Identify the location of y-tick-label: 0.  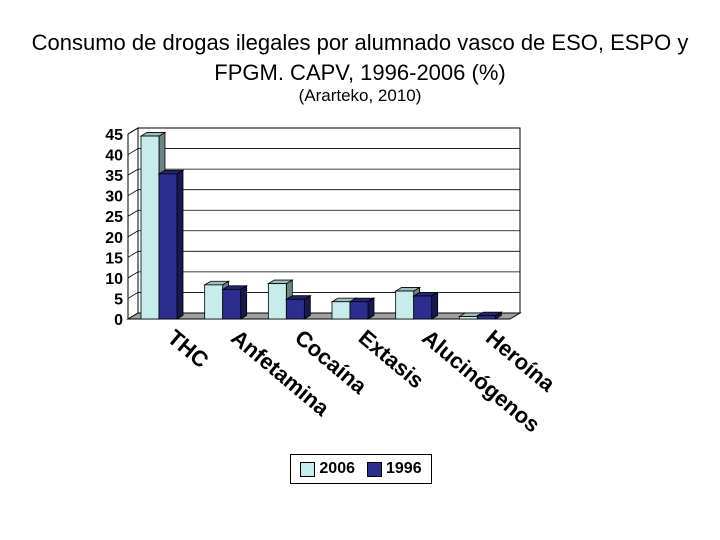
(118, 320).